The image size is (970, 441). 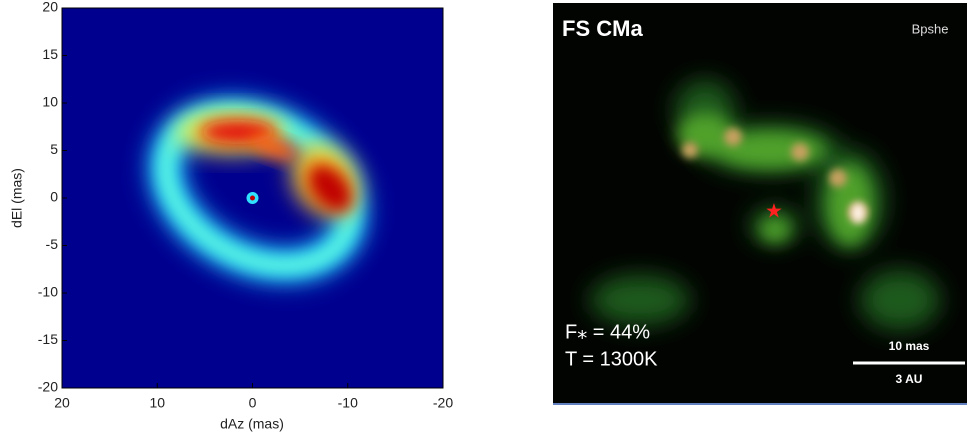 I want to click on y-tick-label: 10, so click(x=50, y=102).